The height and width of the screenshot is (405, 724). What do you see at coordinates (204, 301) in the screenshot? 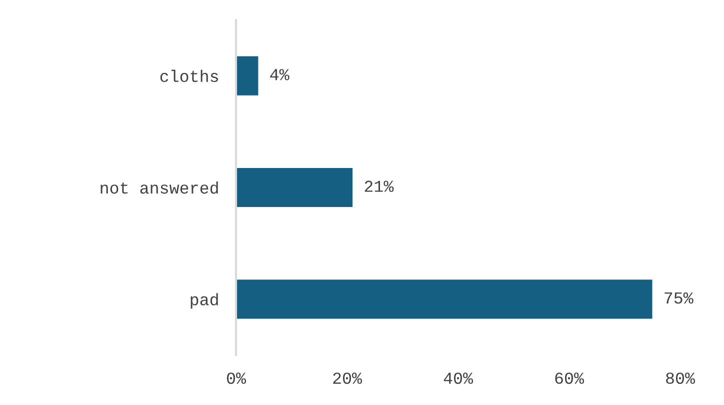
I see `y-tick-label: pad` at bounding box center [204, 301].